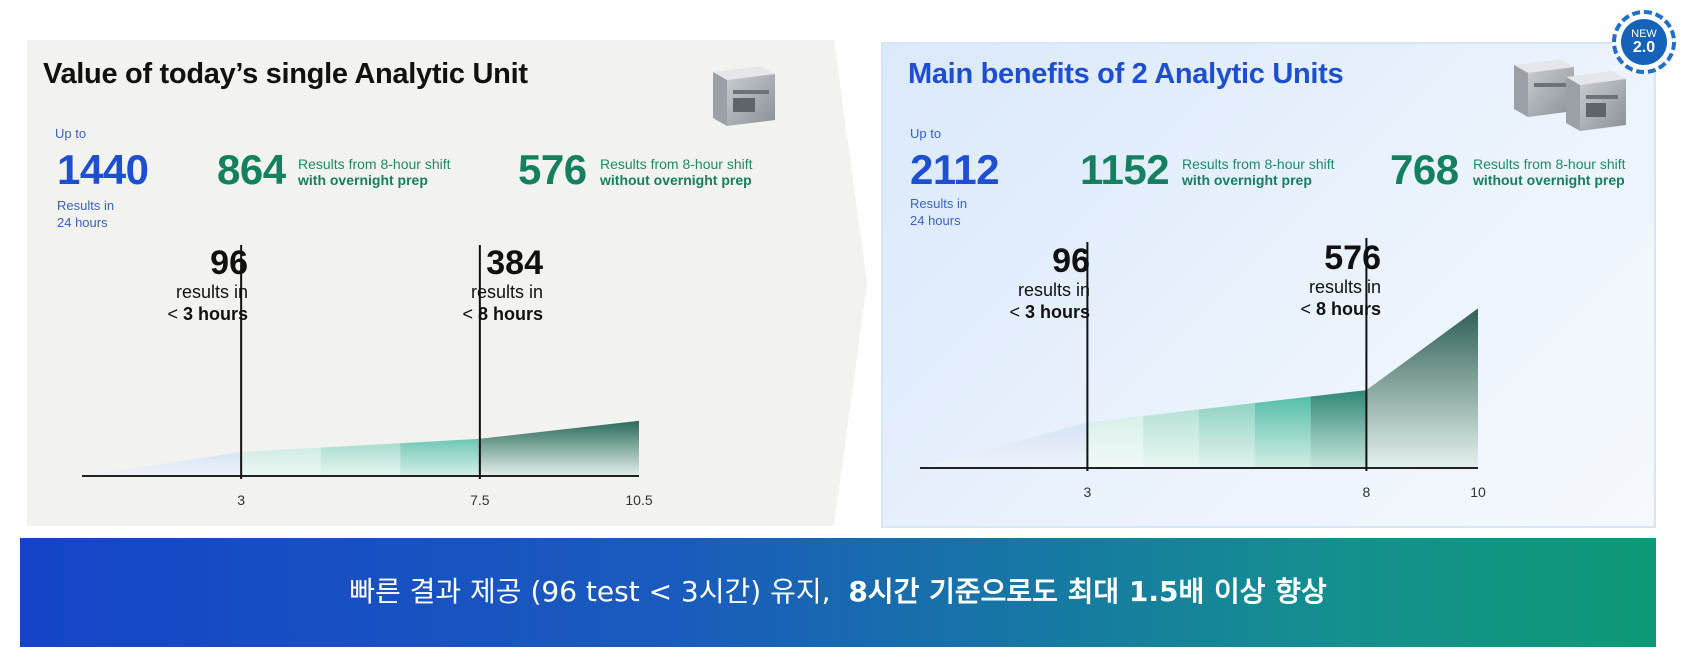 The image size is (1685, 672). I want to click on left-stat-with-desc-bold: with overnight prep, so click(363, 180).